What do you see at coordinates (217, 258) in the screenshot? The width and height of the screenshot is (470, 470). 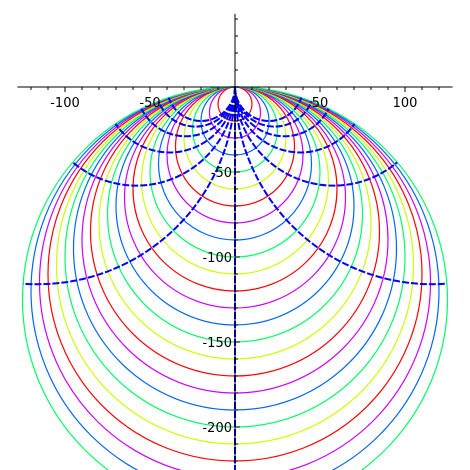 I see `y-tick-label: -100` at bounding box center [217, 258].